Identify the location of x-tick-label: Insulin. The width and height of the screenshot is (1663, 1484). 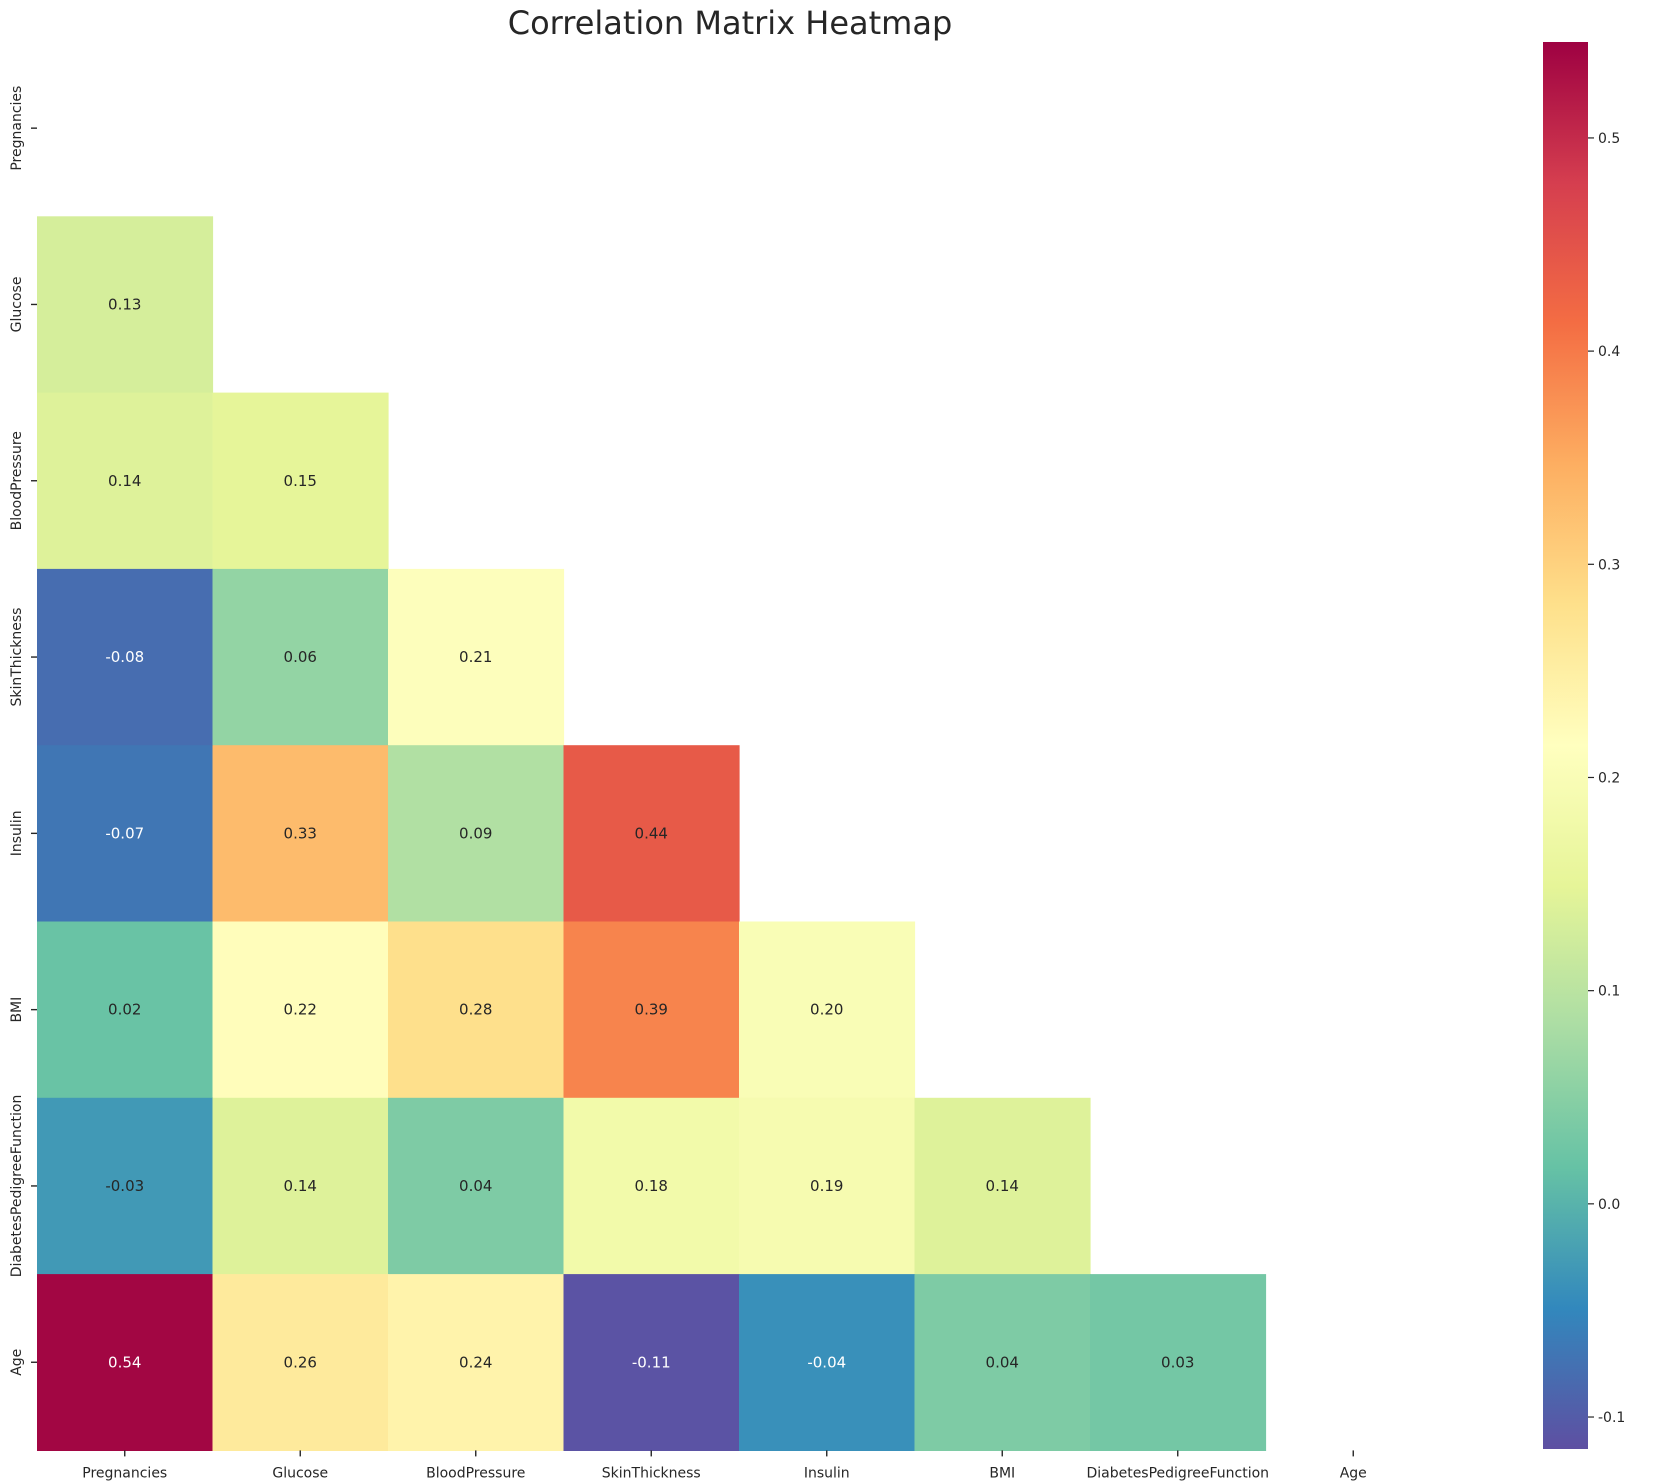
(827, 1473).